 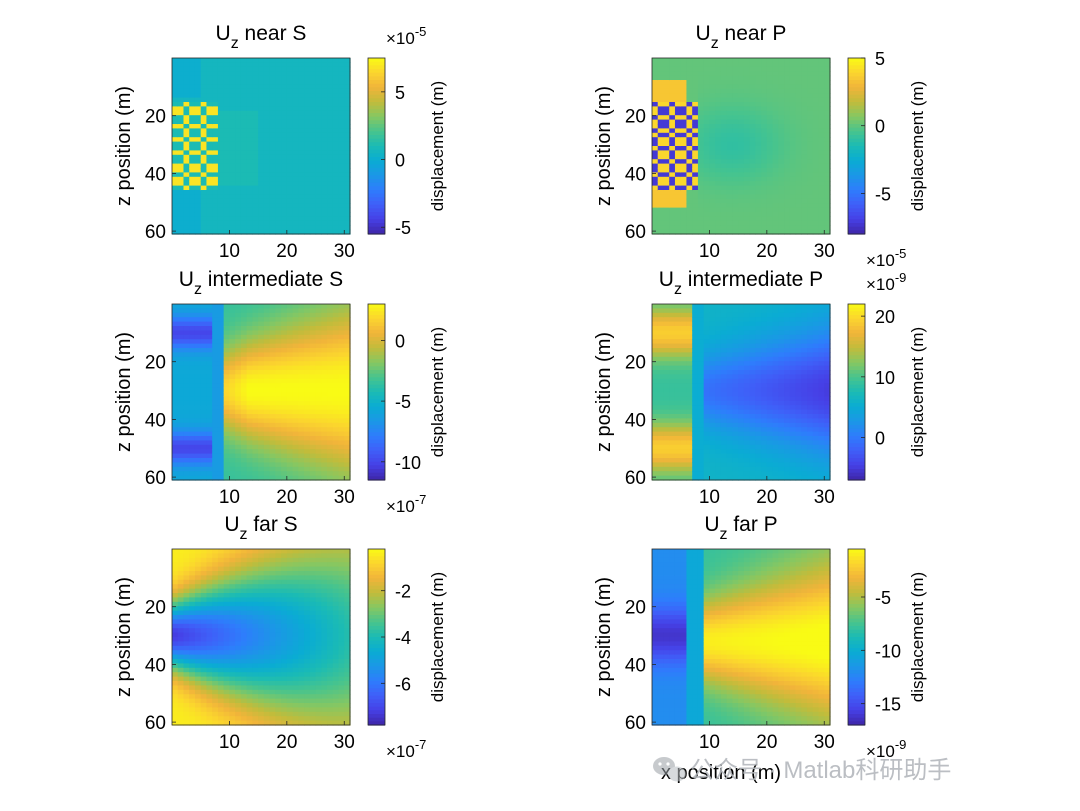 I want to click on title-rest: intermediate S, so click(x=272, y=279).